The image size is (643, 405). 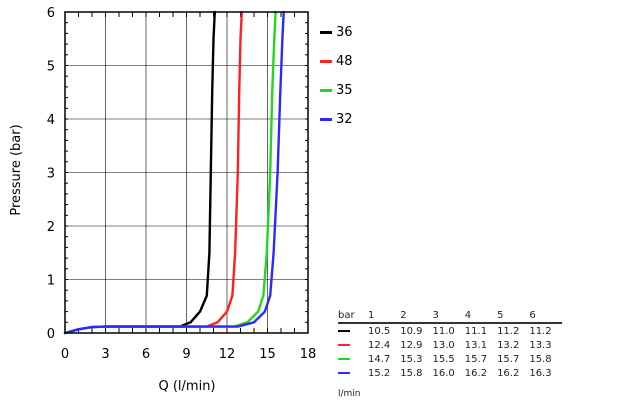 I want to click on table-cell: 15.2, so click(x=379, y=373).